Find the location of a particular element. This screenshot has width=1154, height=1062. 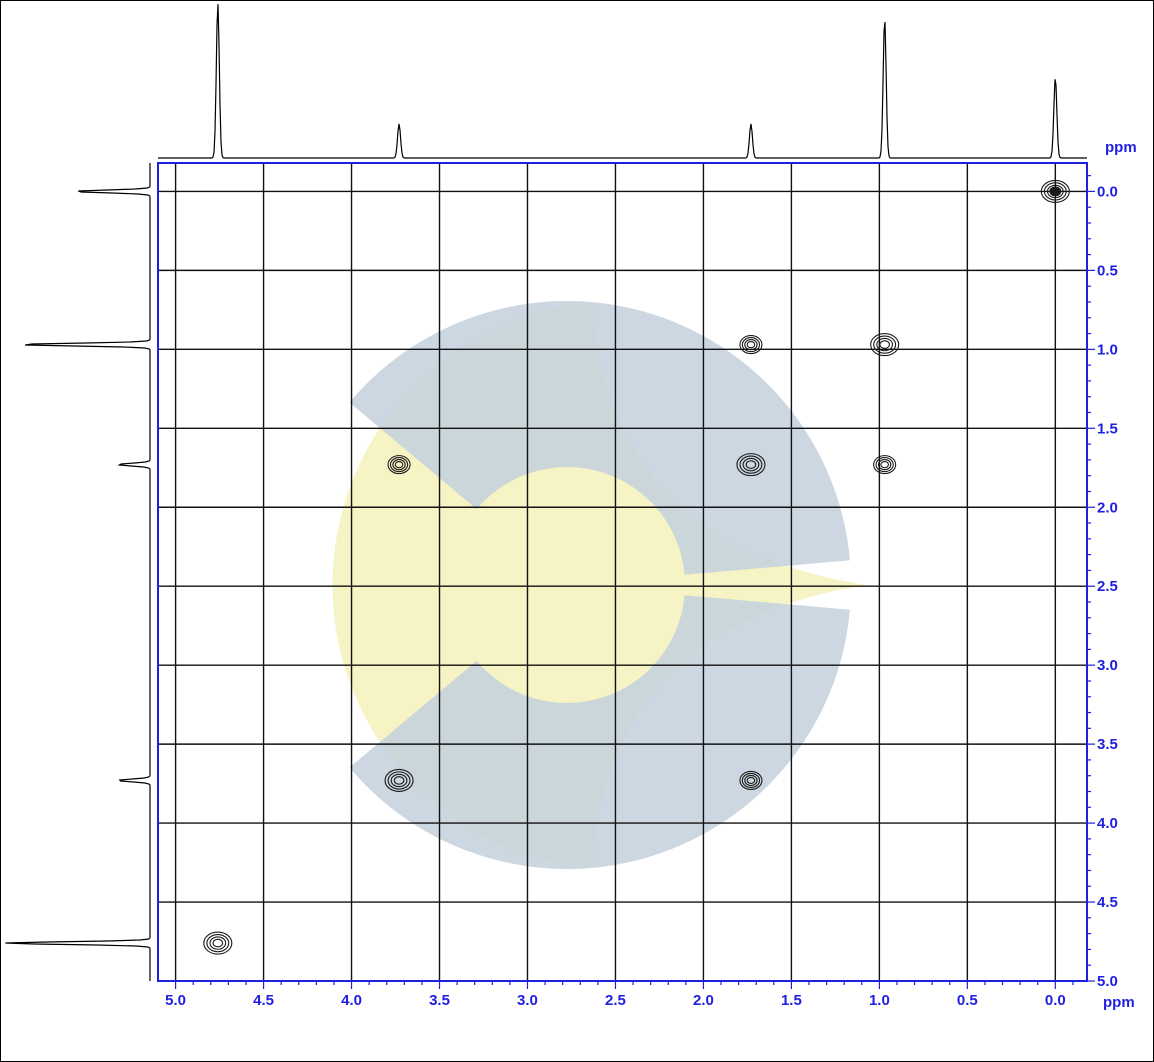

y-tick-label: 3.0 is located at coordinates (1107, 665).